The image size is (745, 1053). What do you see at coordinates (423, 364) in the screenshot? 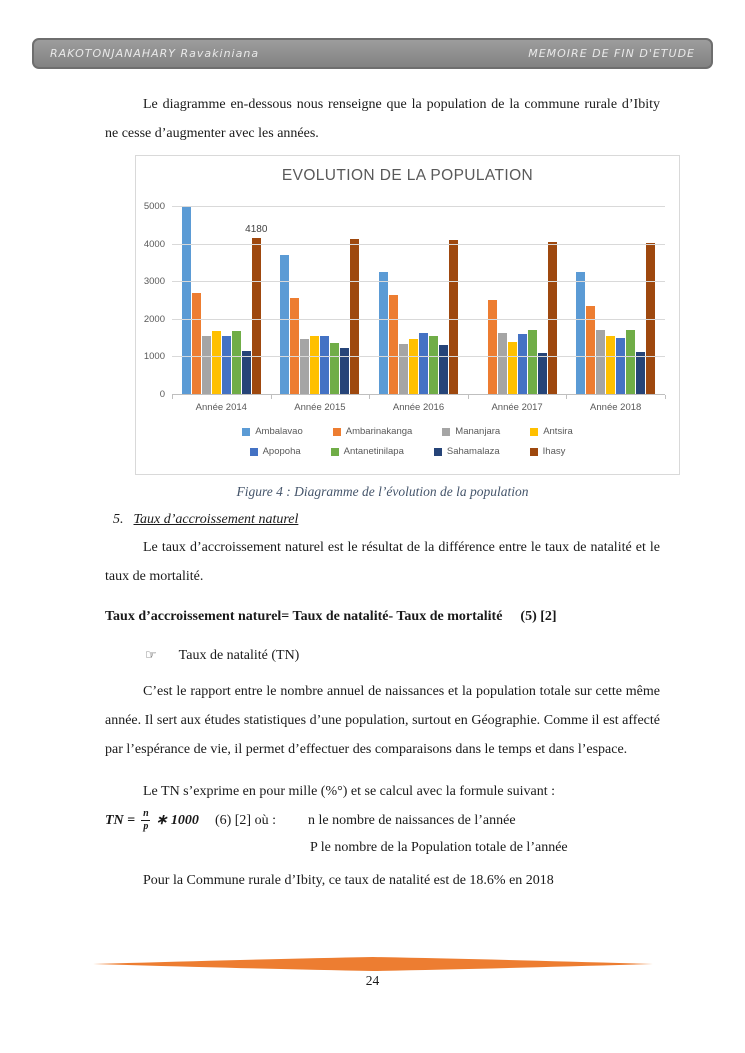
I see `bar-apopoha-2016` at bounding box center [423, 364].